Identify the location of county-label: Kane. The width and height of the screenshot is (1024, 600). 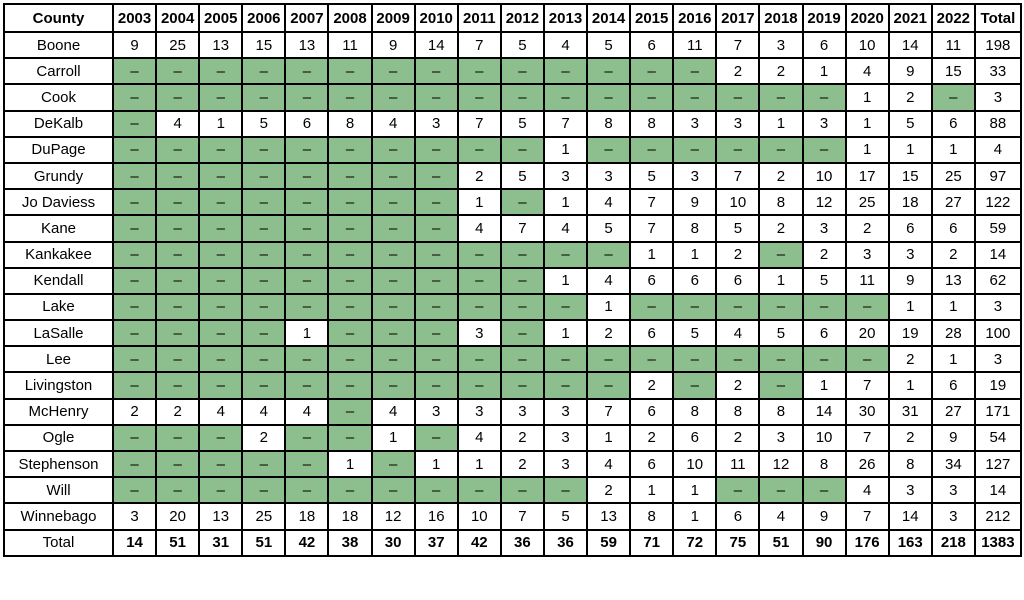
(58, 228).